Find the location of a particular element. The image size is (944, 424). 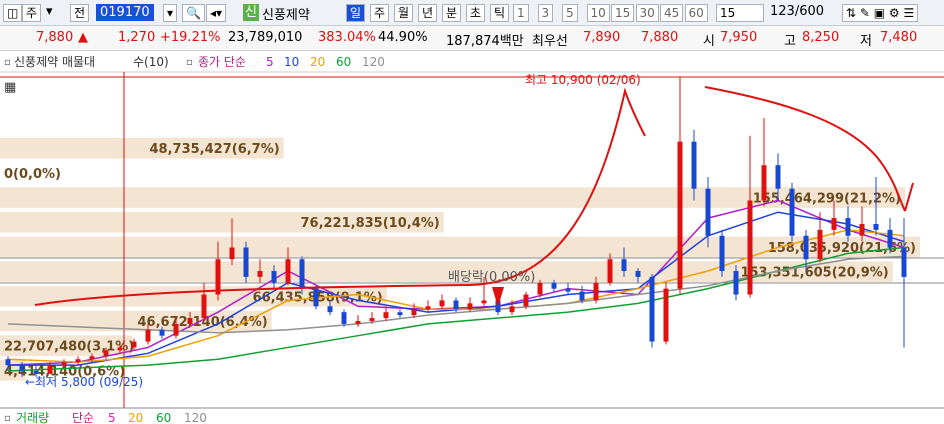

stock-code: 019170 is located at coordinates (125, 12).